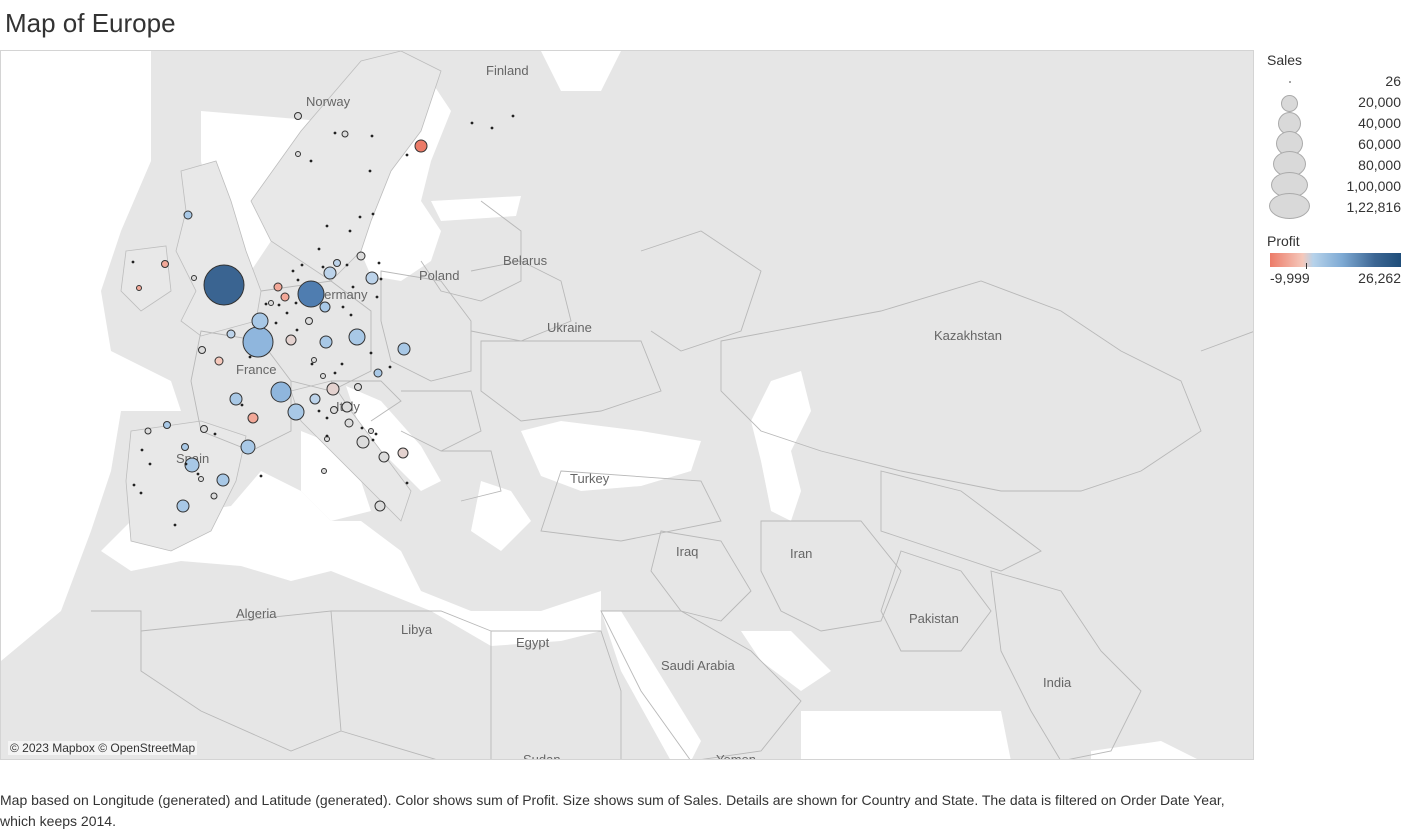 The image size is (1406, 832). What do you see at coordinates (323, 320) in the screenshot?
I see `small-sales-dots` at bounding box center [323, 320].